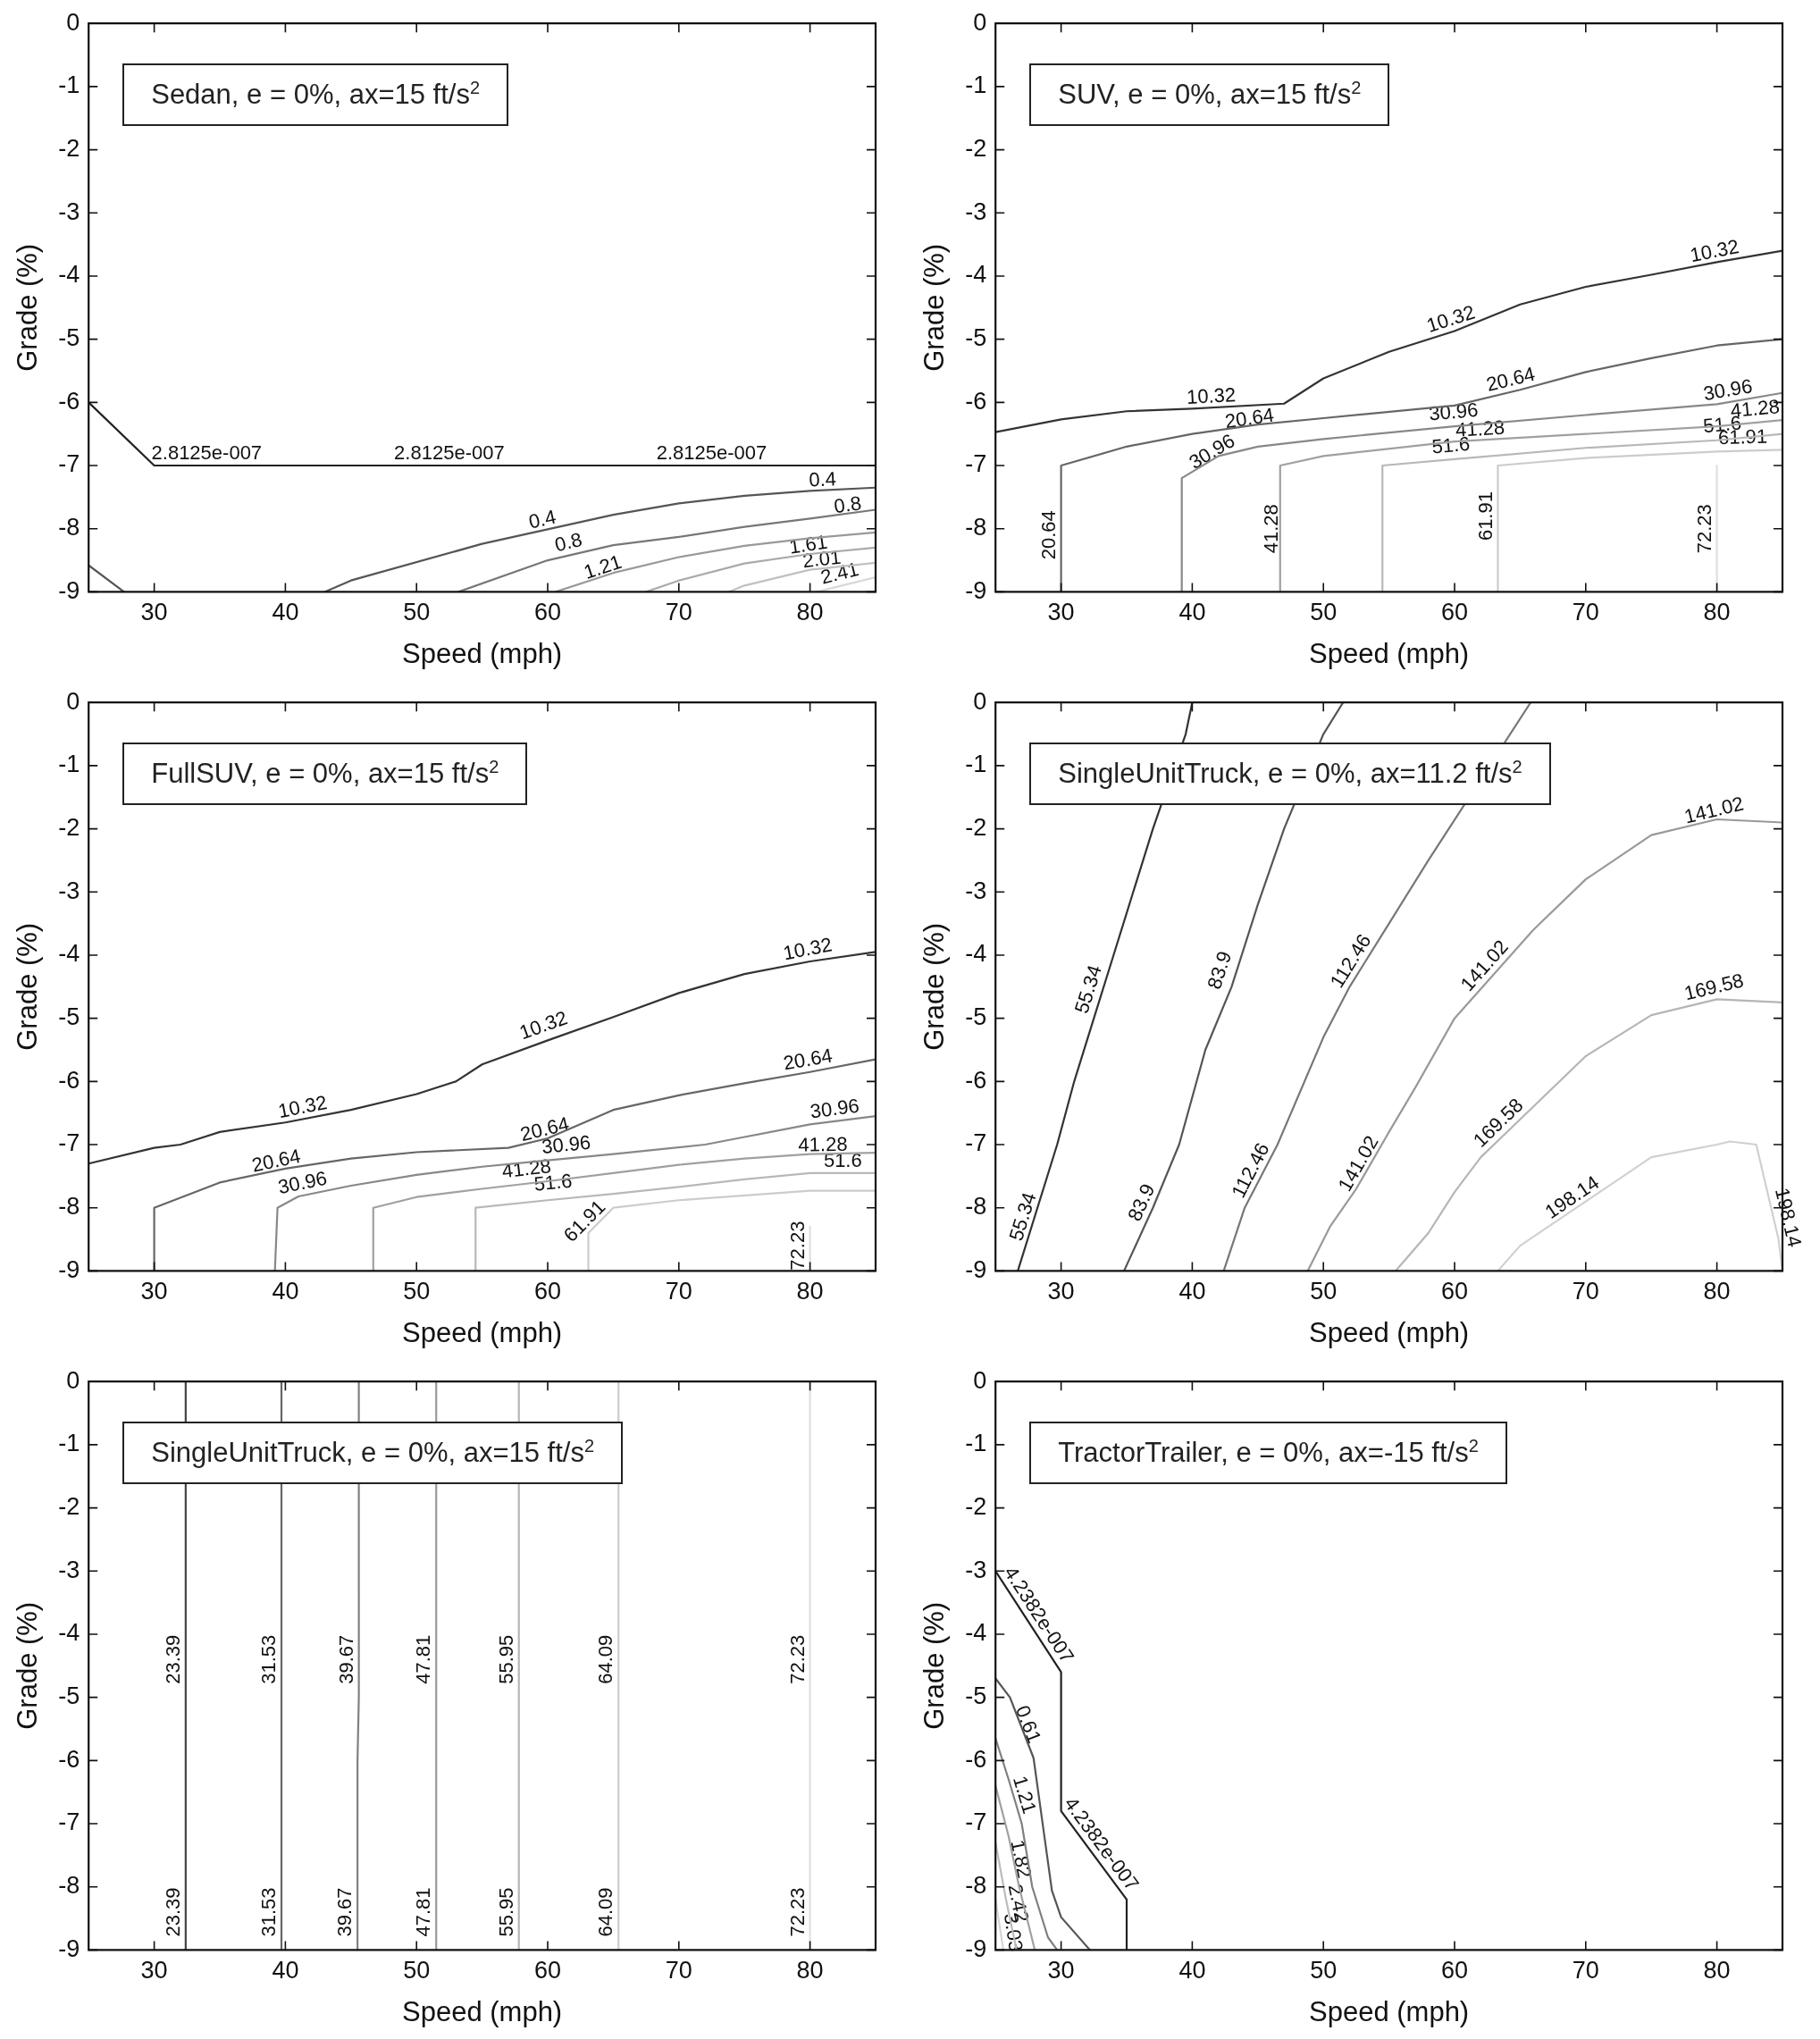 The height and width of the screenshot is (2039, 1820). Describe the element at coordinates (346, 1659) in the screenshot. I see `annotation: 39.67` at that location.